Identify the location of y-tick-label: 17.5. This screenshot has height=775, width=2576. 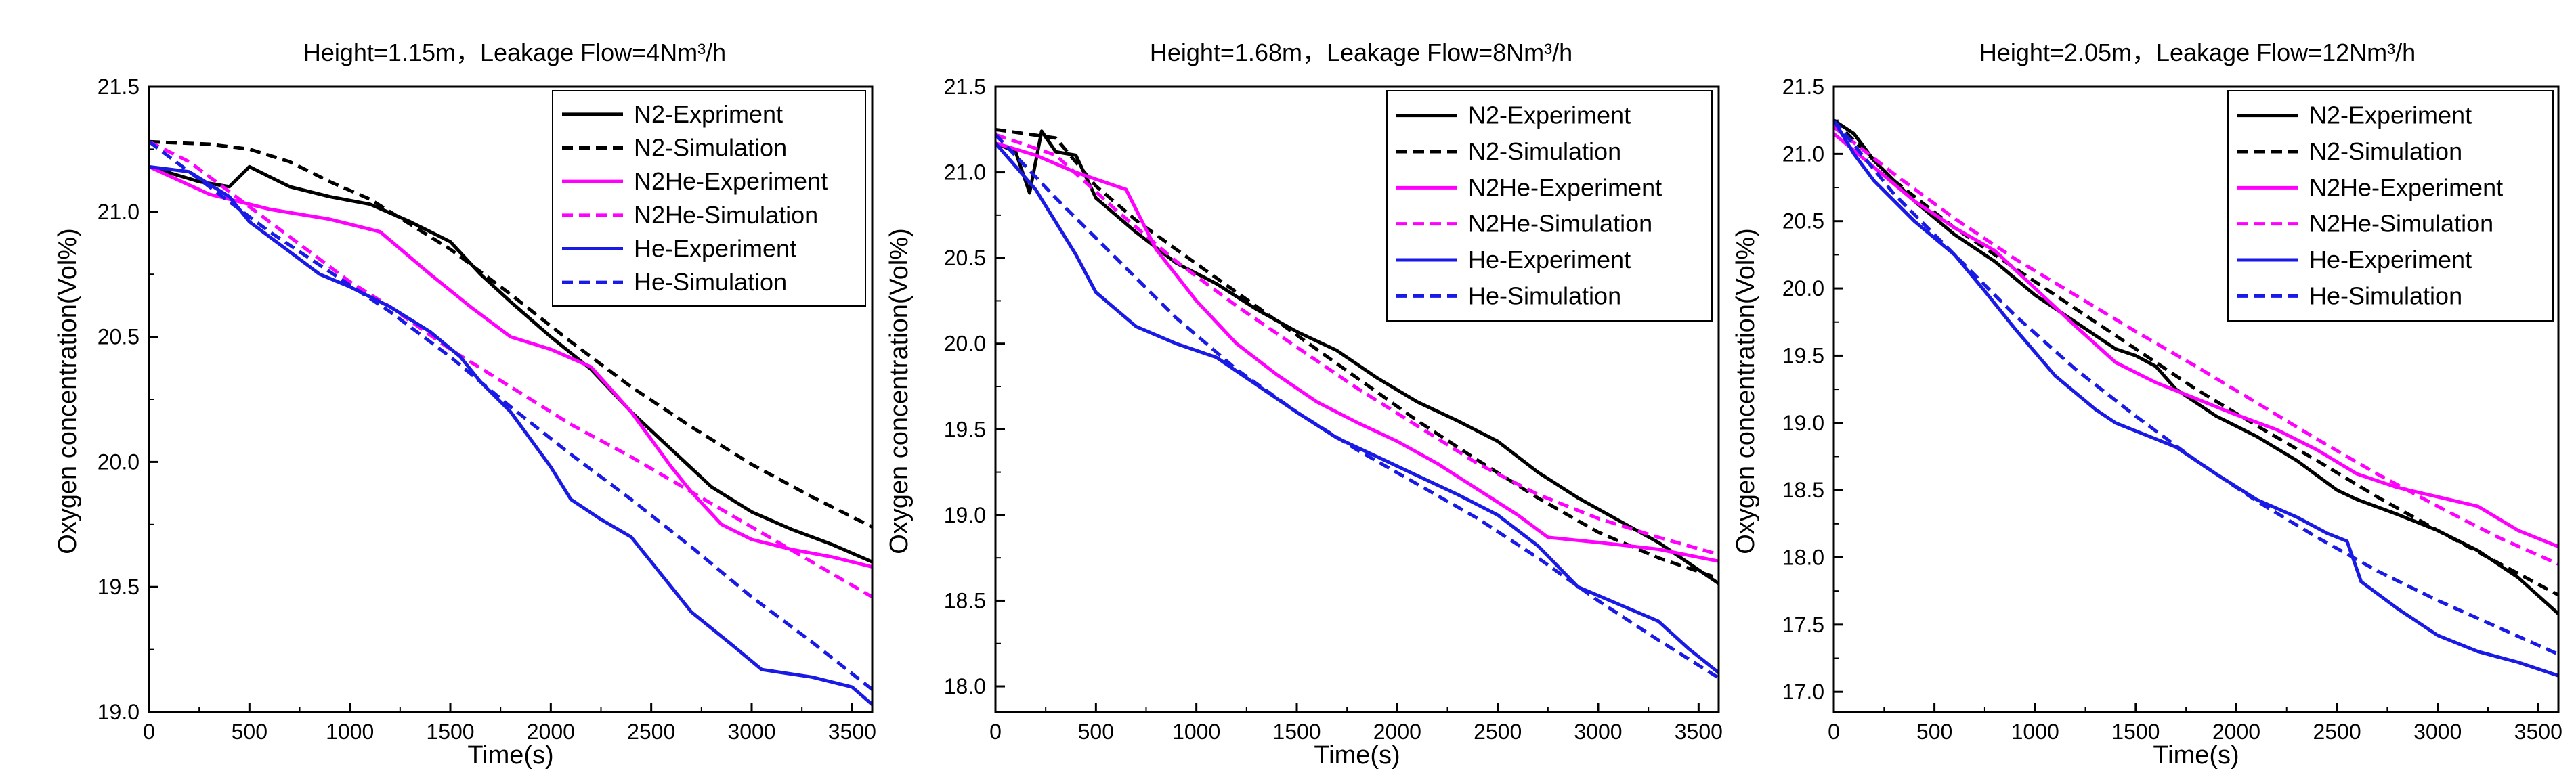
(1803, 625).